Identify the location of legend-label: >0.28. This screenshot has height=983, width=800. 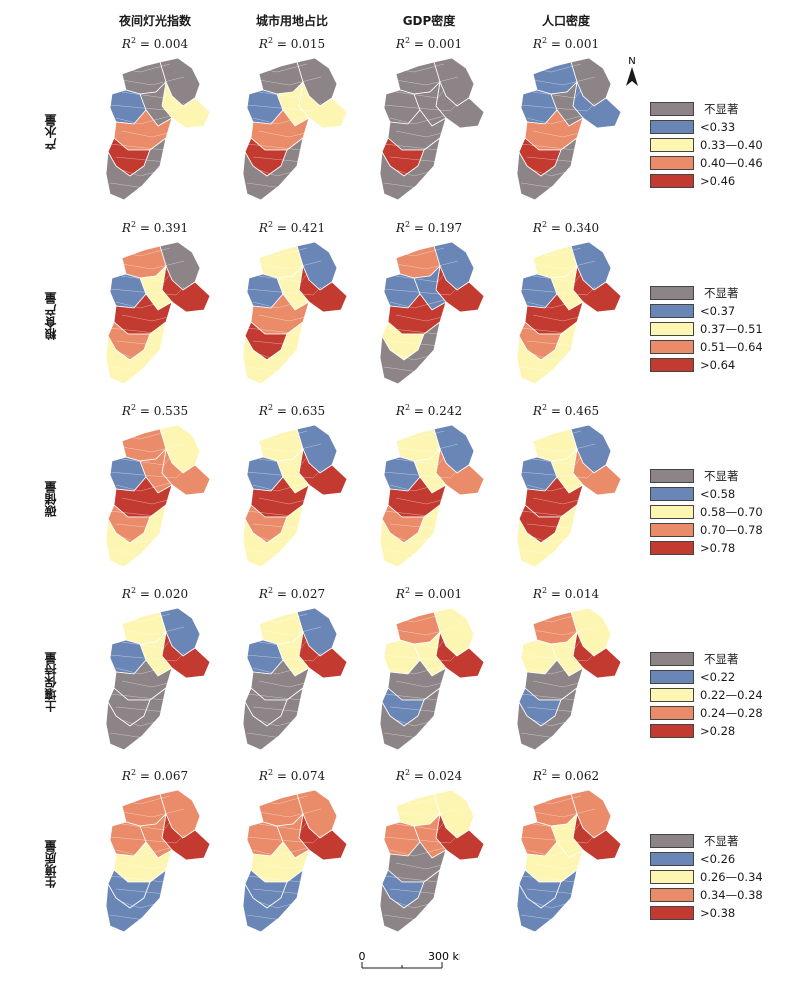
(718, 731).